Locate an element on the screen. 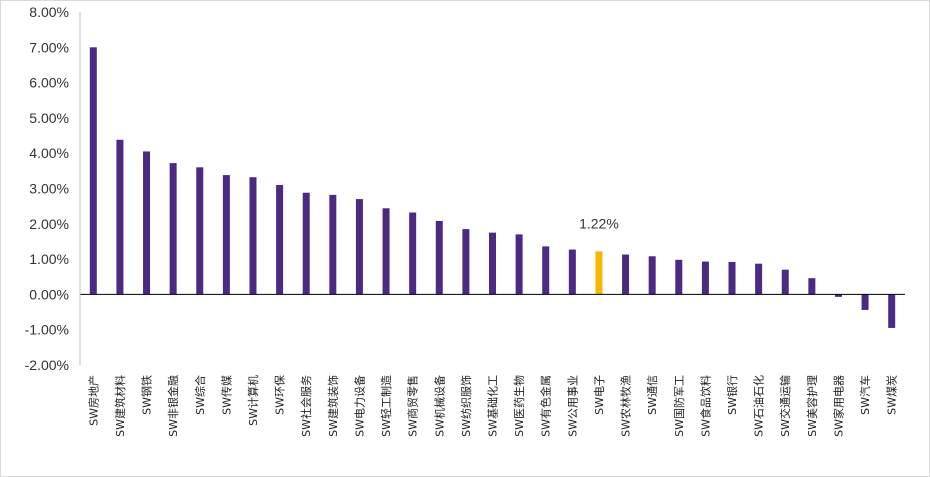 The image size is (930, 477). category-label: SW石油石化 is located at coordinates (759, 406).